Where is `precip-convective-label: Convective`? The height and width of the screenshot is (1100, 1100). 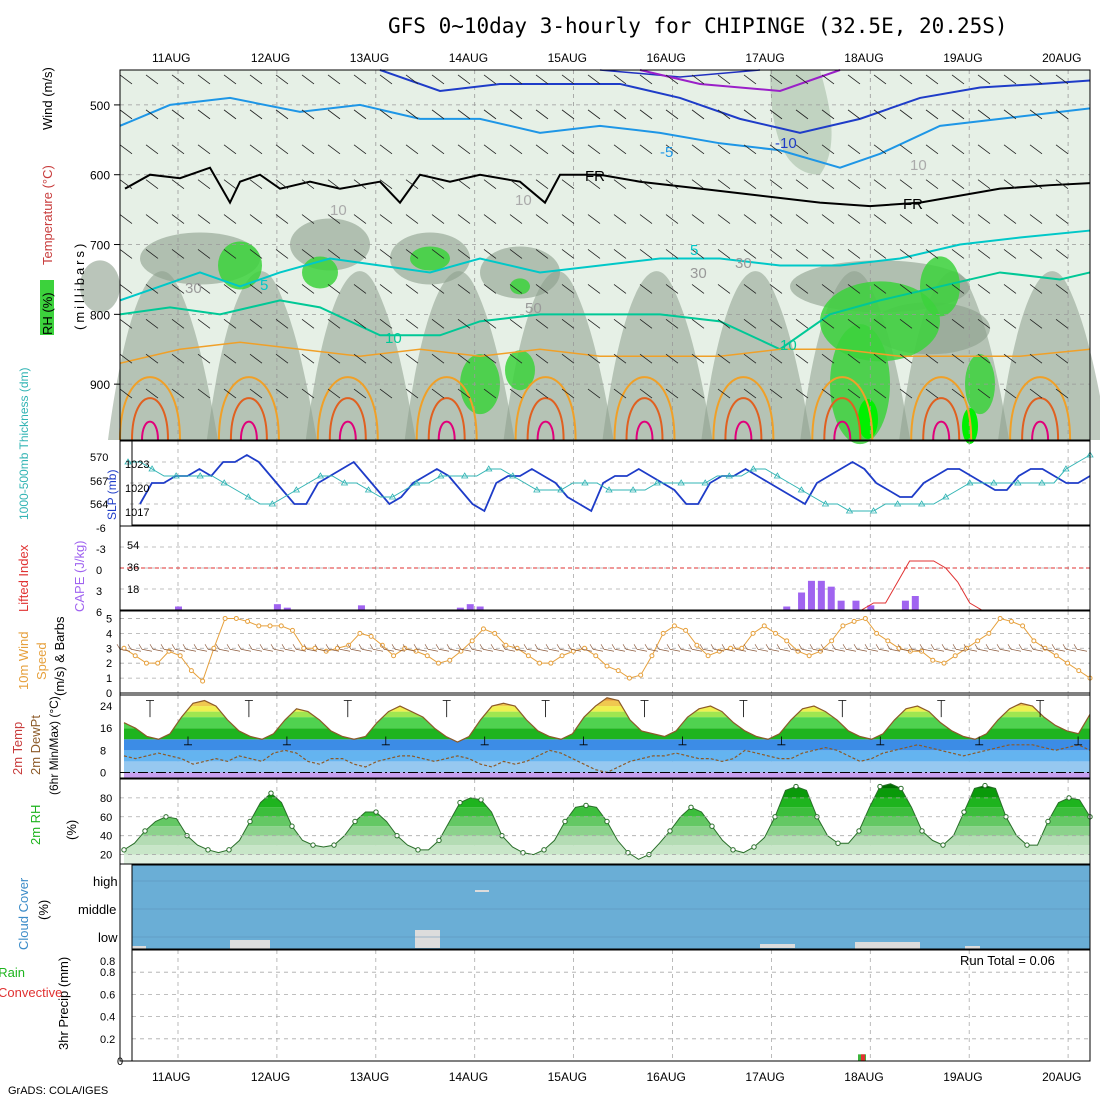 precip-convective-label: Convective is located at coordinates (31, 992).